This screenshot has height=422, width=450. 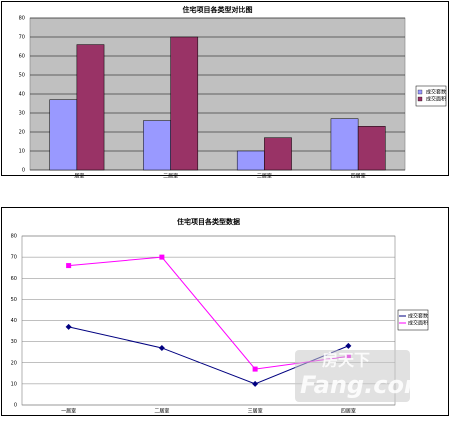 I want to click on watermark-site: Fang.com, so click(x=364, y=385).